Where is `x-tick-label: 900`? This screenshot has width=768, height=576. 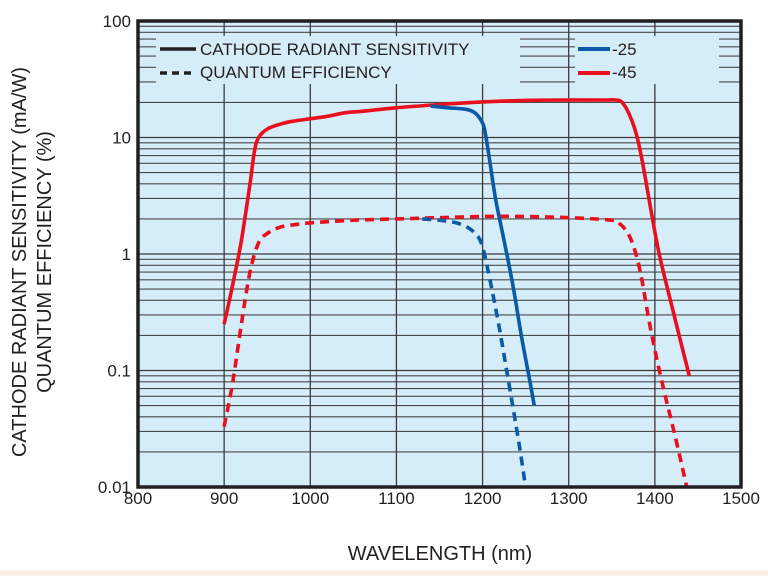 x-tick-label: 900 is located at coordinates (224, 498).